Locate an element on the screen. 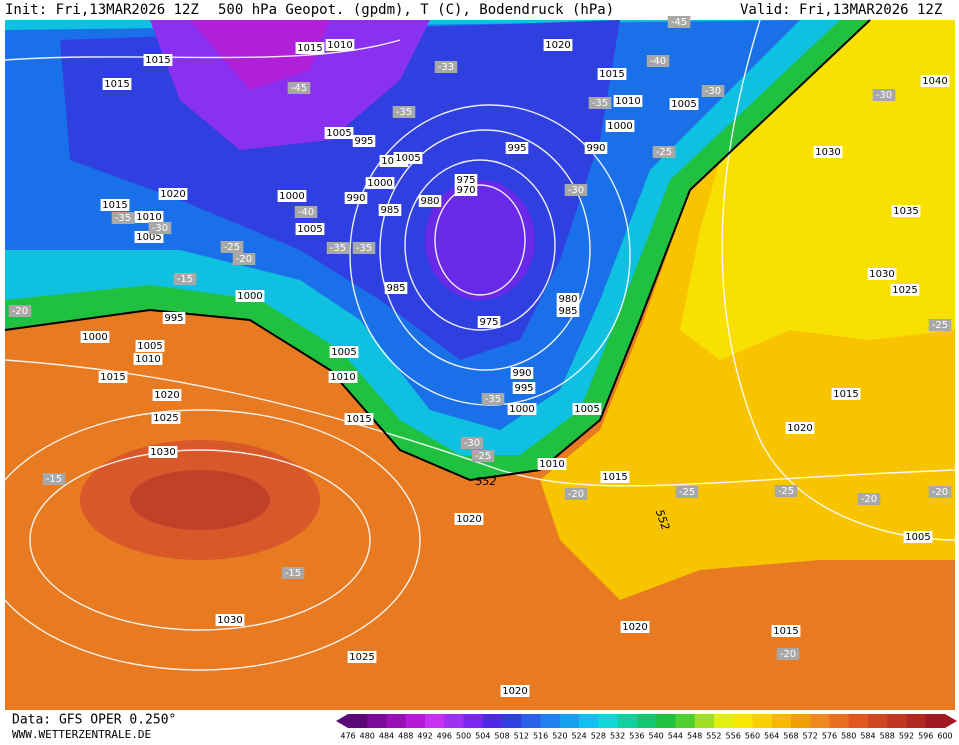  isobar-label: 990 is located at coordinates (595, 148).